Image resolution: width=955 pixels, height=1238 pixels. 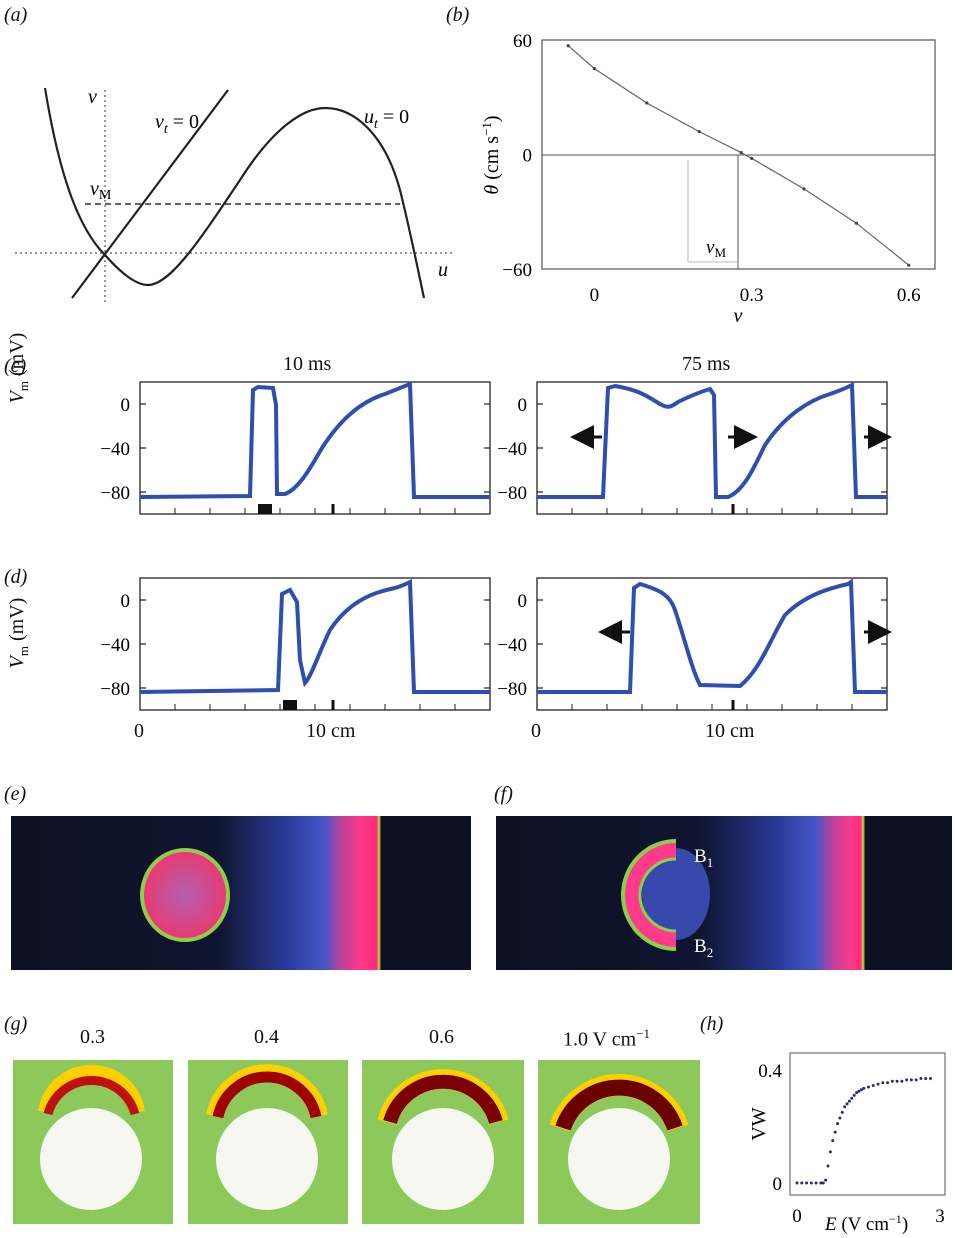 I want to click on chart-b-xtick: 0.6, so click(x=909, y=295).